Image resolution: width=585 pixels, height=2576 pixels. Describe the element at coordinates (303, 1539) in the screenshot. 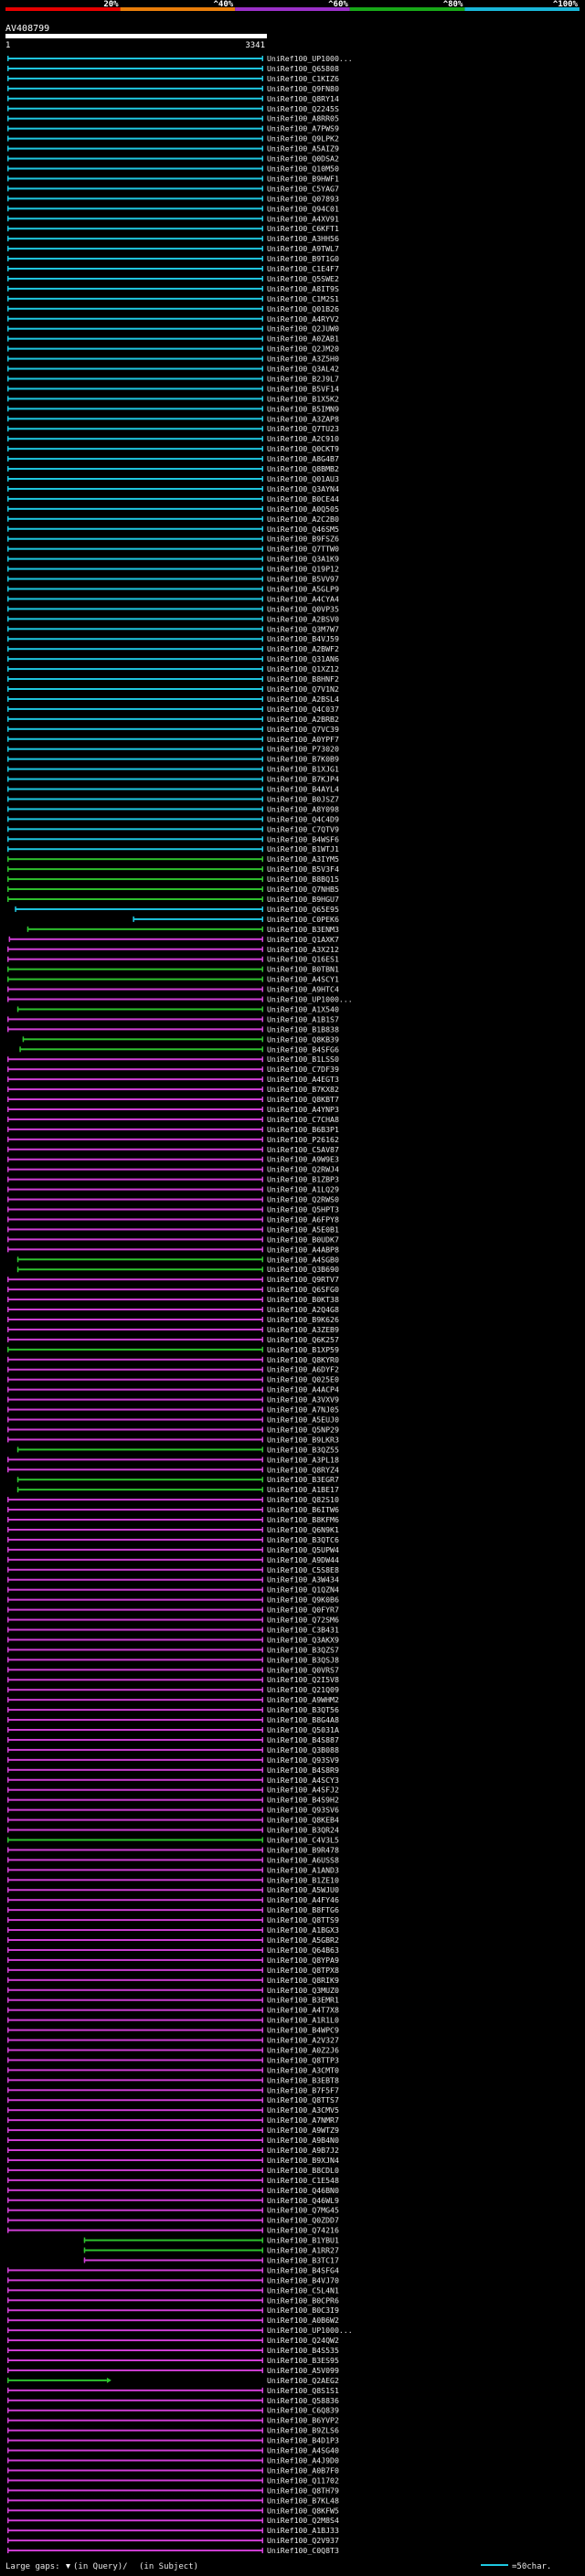

I see `hit-label: UniRef100_B3QTC6` at that location.